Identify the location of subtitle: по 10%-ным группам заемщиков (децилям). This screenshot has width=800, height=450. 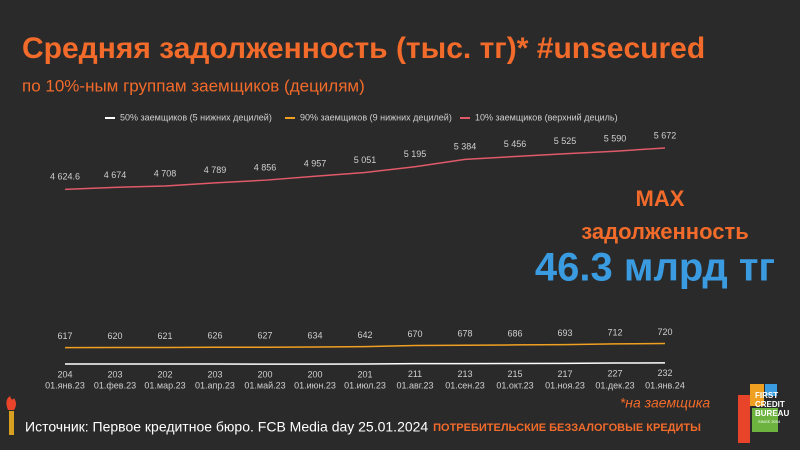
(193, 85).